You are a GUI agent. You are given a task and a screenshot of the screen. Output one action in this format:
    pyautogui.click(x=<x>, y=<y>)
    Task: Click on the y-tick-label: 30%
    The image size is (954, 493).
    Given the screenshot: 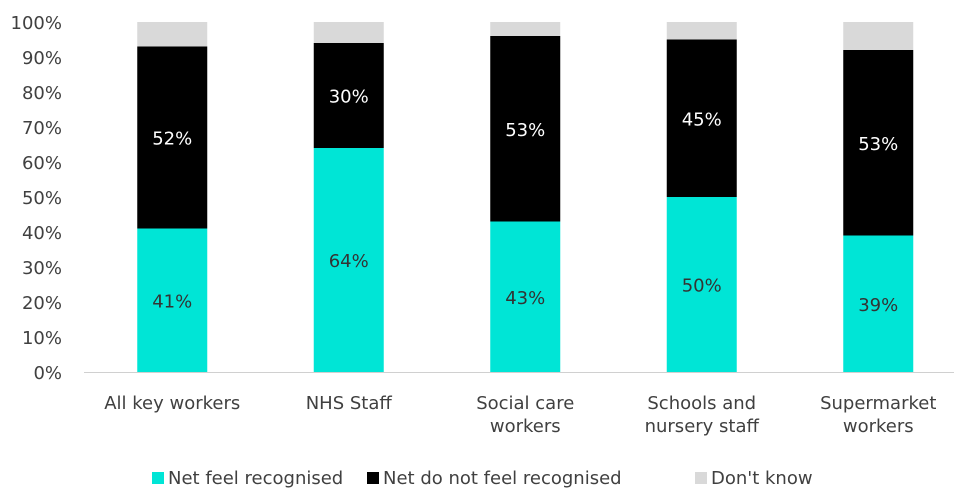 What is the action you would take?
    pyautogui.click(x=42, y=268)
    